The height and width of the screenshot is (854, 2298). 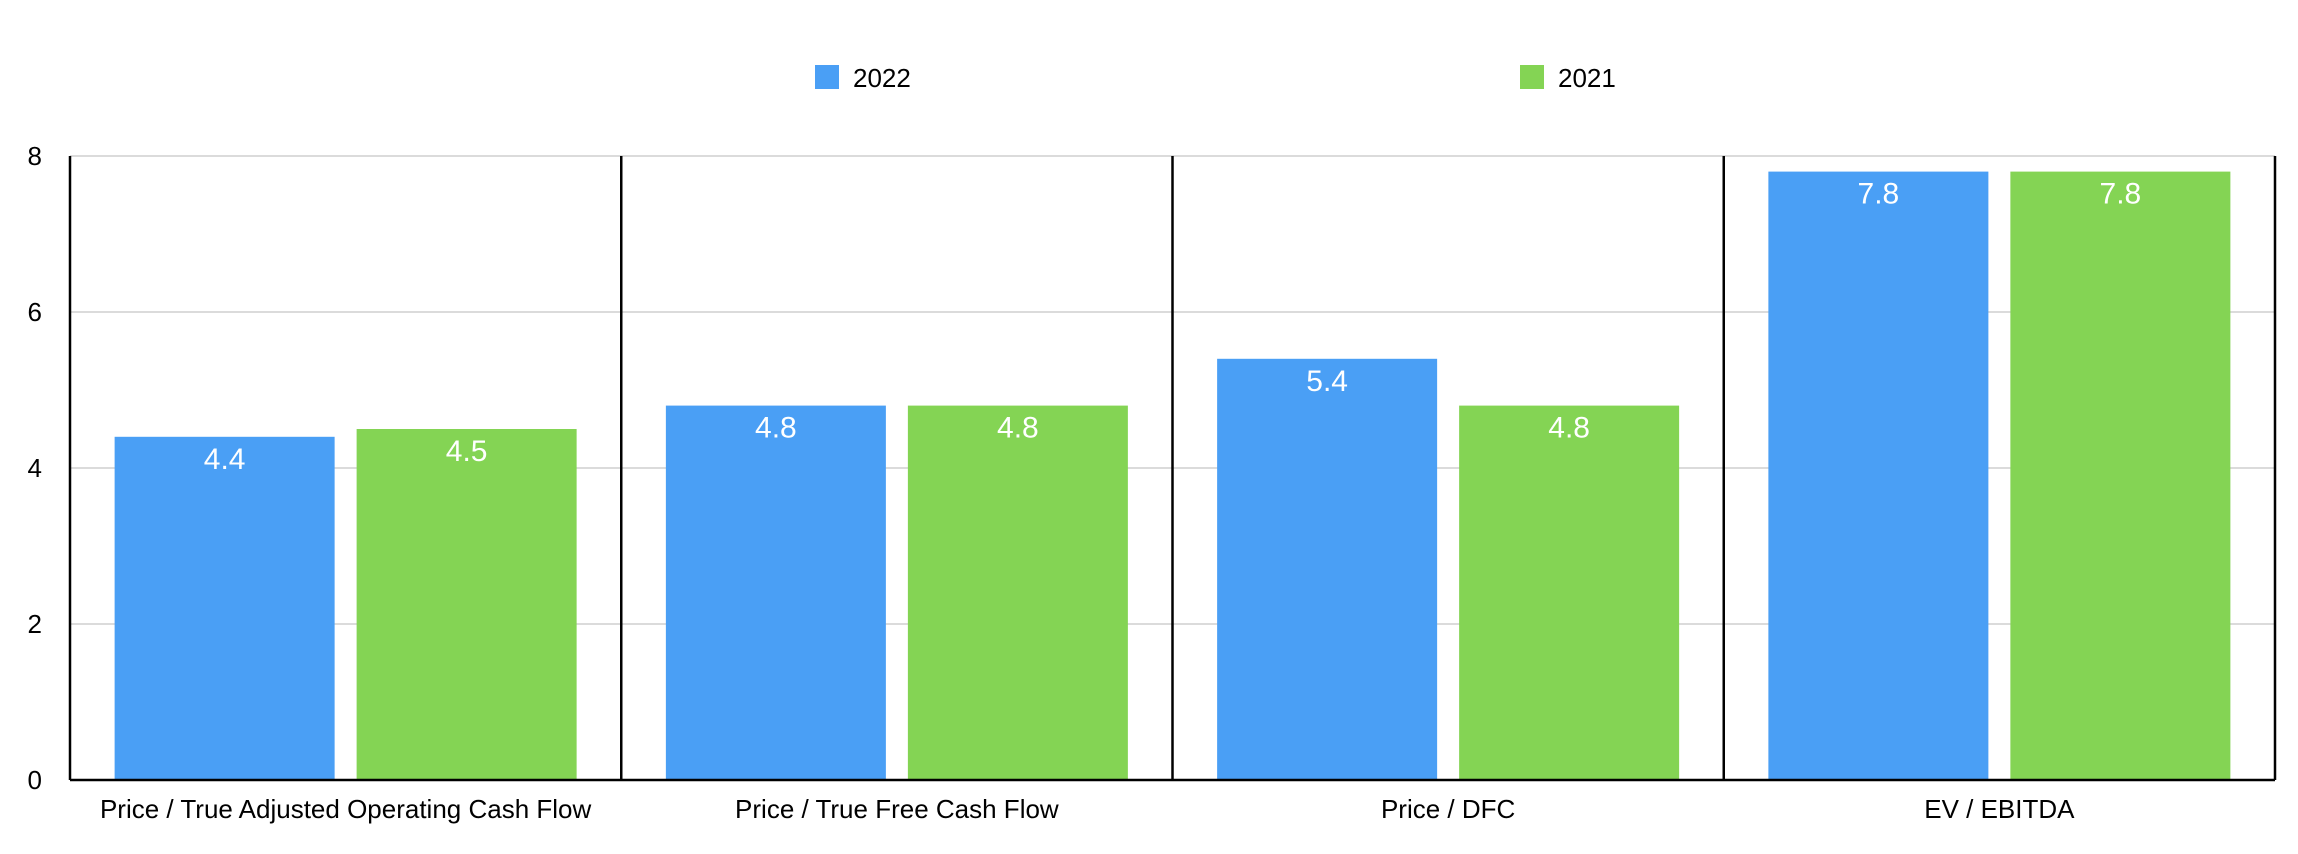 What do you see at coordinates (1879, 194) in the screenshot?
I see `data-label-2022-4: 7.8` at bounding box center [1879, 194].